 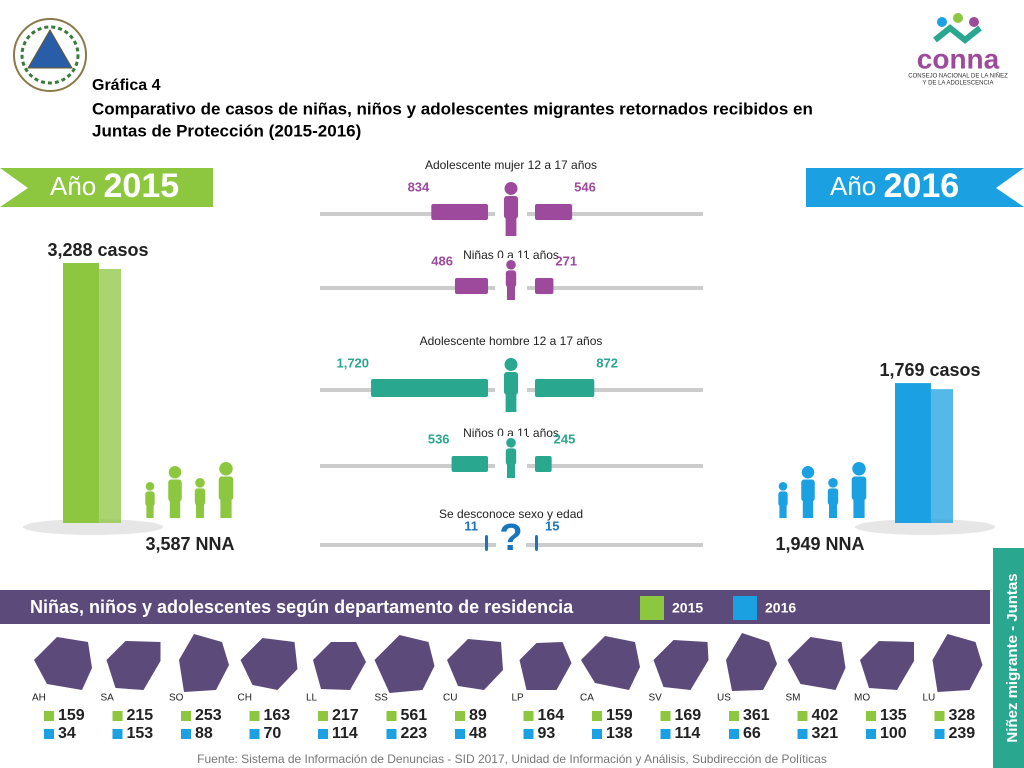 I want to click on group-value-label: 546, so click(x=585, y=186).